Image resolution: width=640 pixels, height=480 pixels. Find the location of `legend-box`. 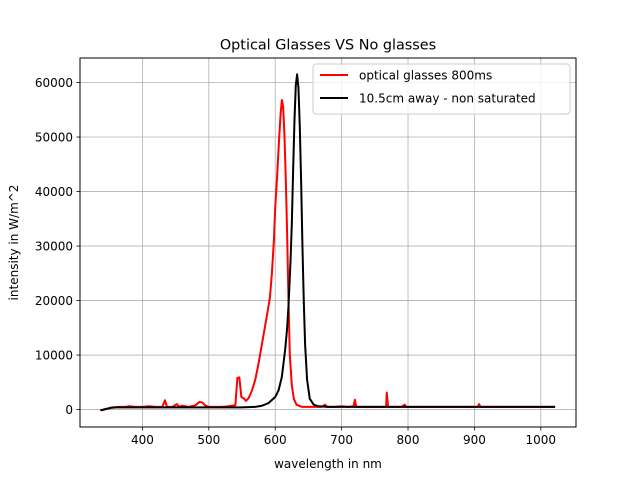

legend-box is located at coordinates (441, 89).